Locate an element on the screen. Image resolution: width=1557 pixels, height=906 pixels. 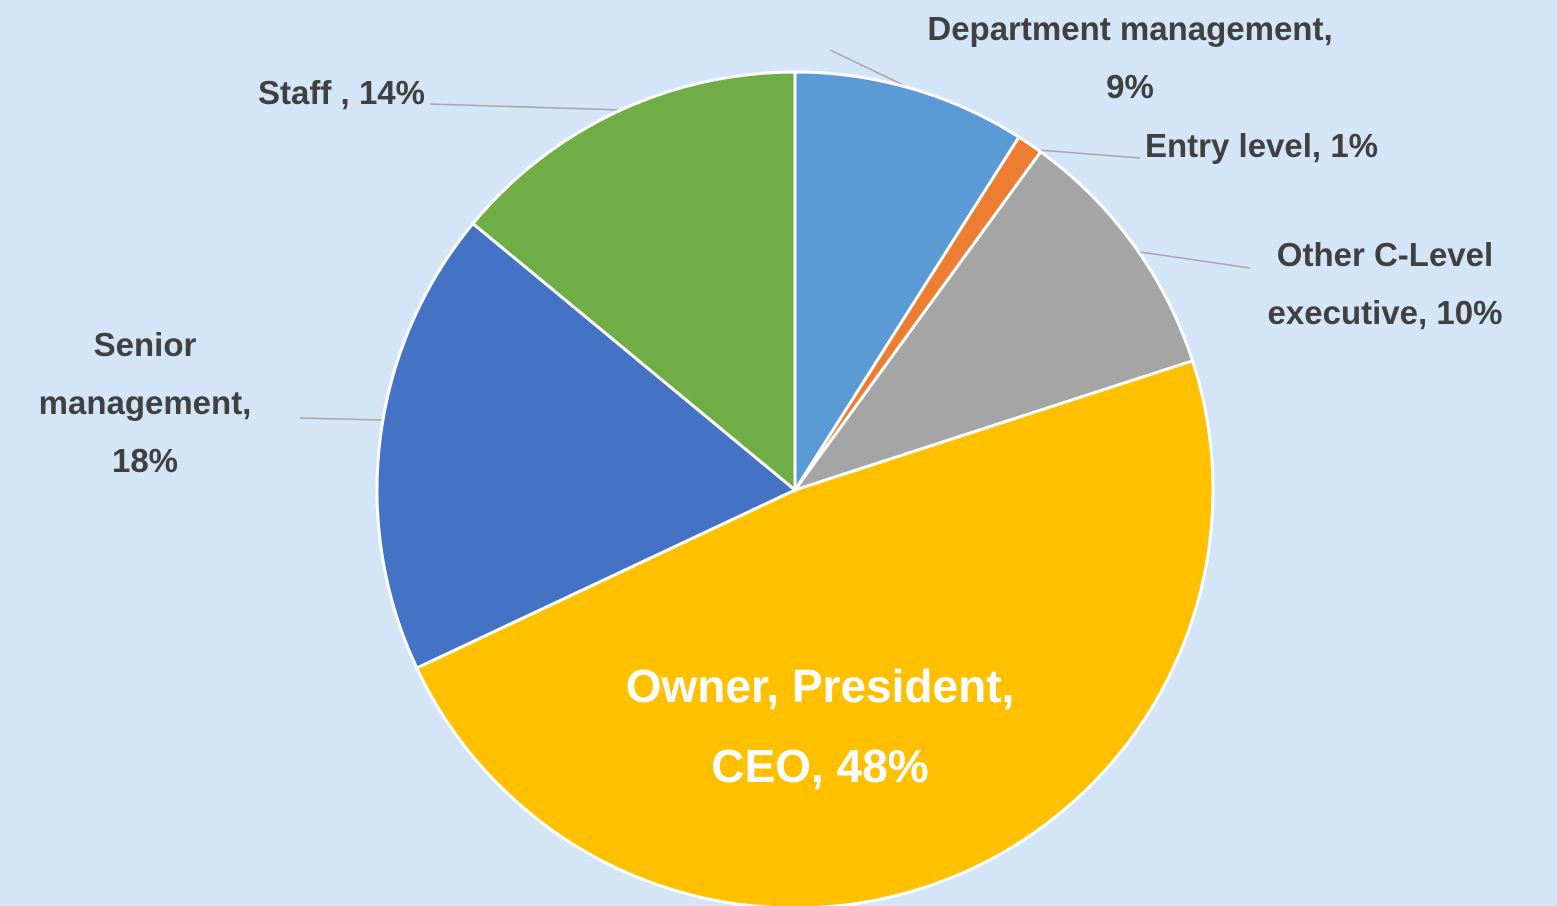
data-label: Staff , 14% is located at coordinates (225, 93).